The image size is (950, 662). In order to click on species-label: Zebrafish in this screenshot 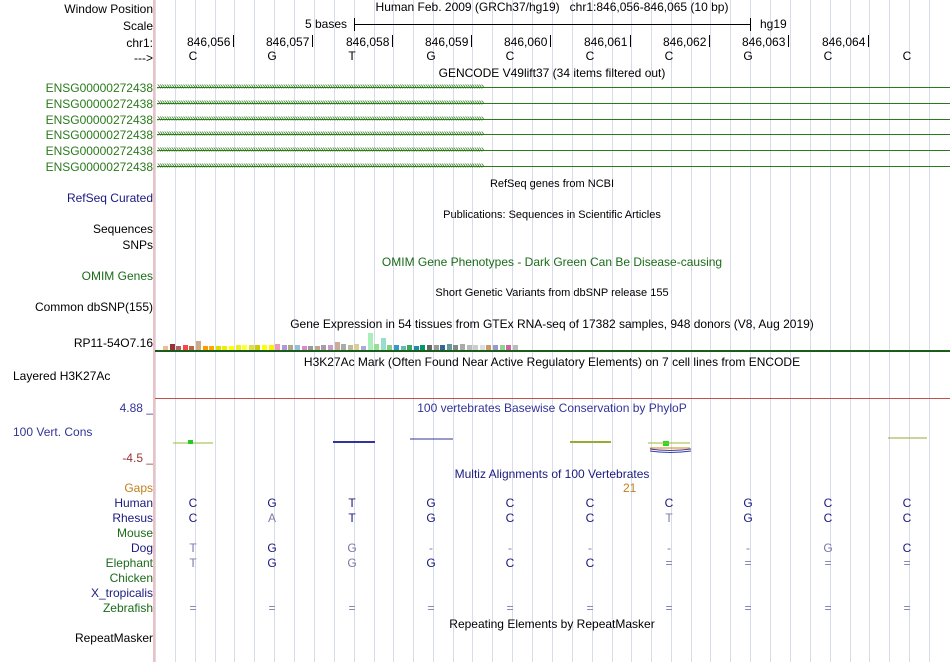, I will do `click(127, 608)`.